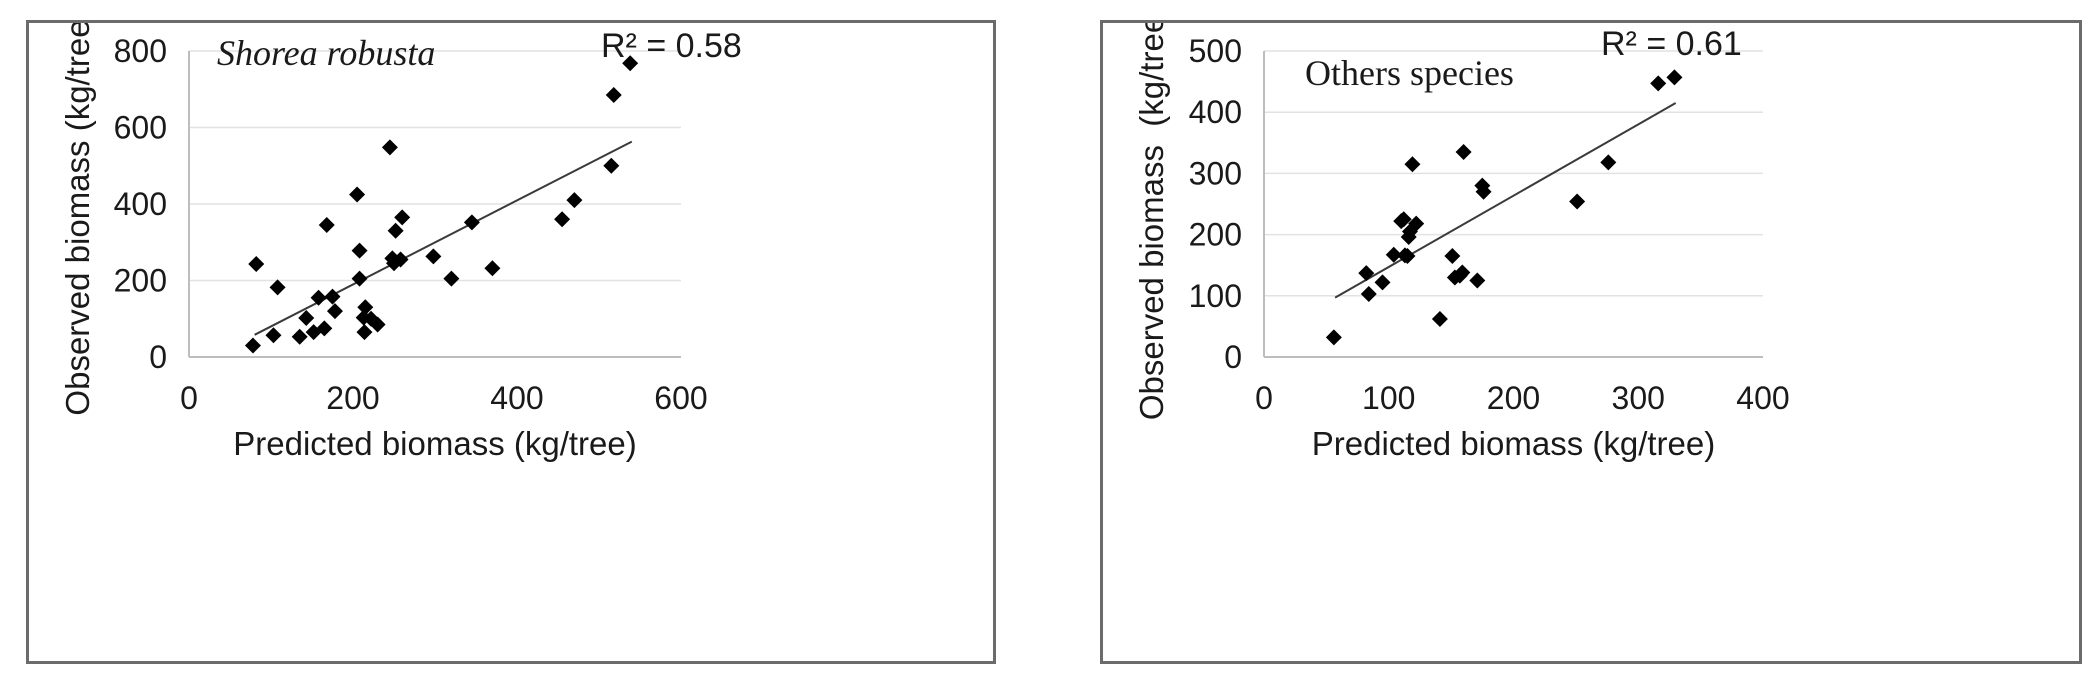 This screenshot has width=2100, height=699. Describe the element at coordinates (1638, 398) in the screenshot. I see `x-tick-label: 300` at that location.